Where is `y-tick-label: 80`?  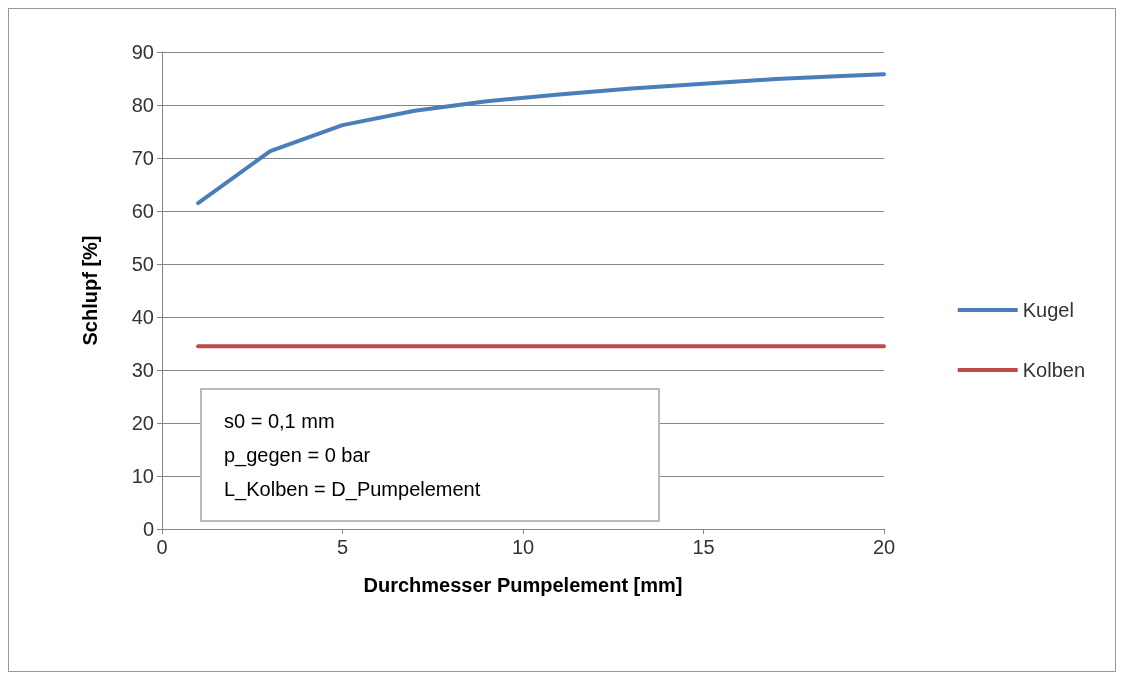 y-tick-label: 80 is located at coordinates (142, 105).